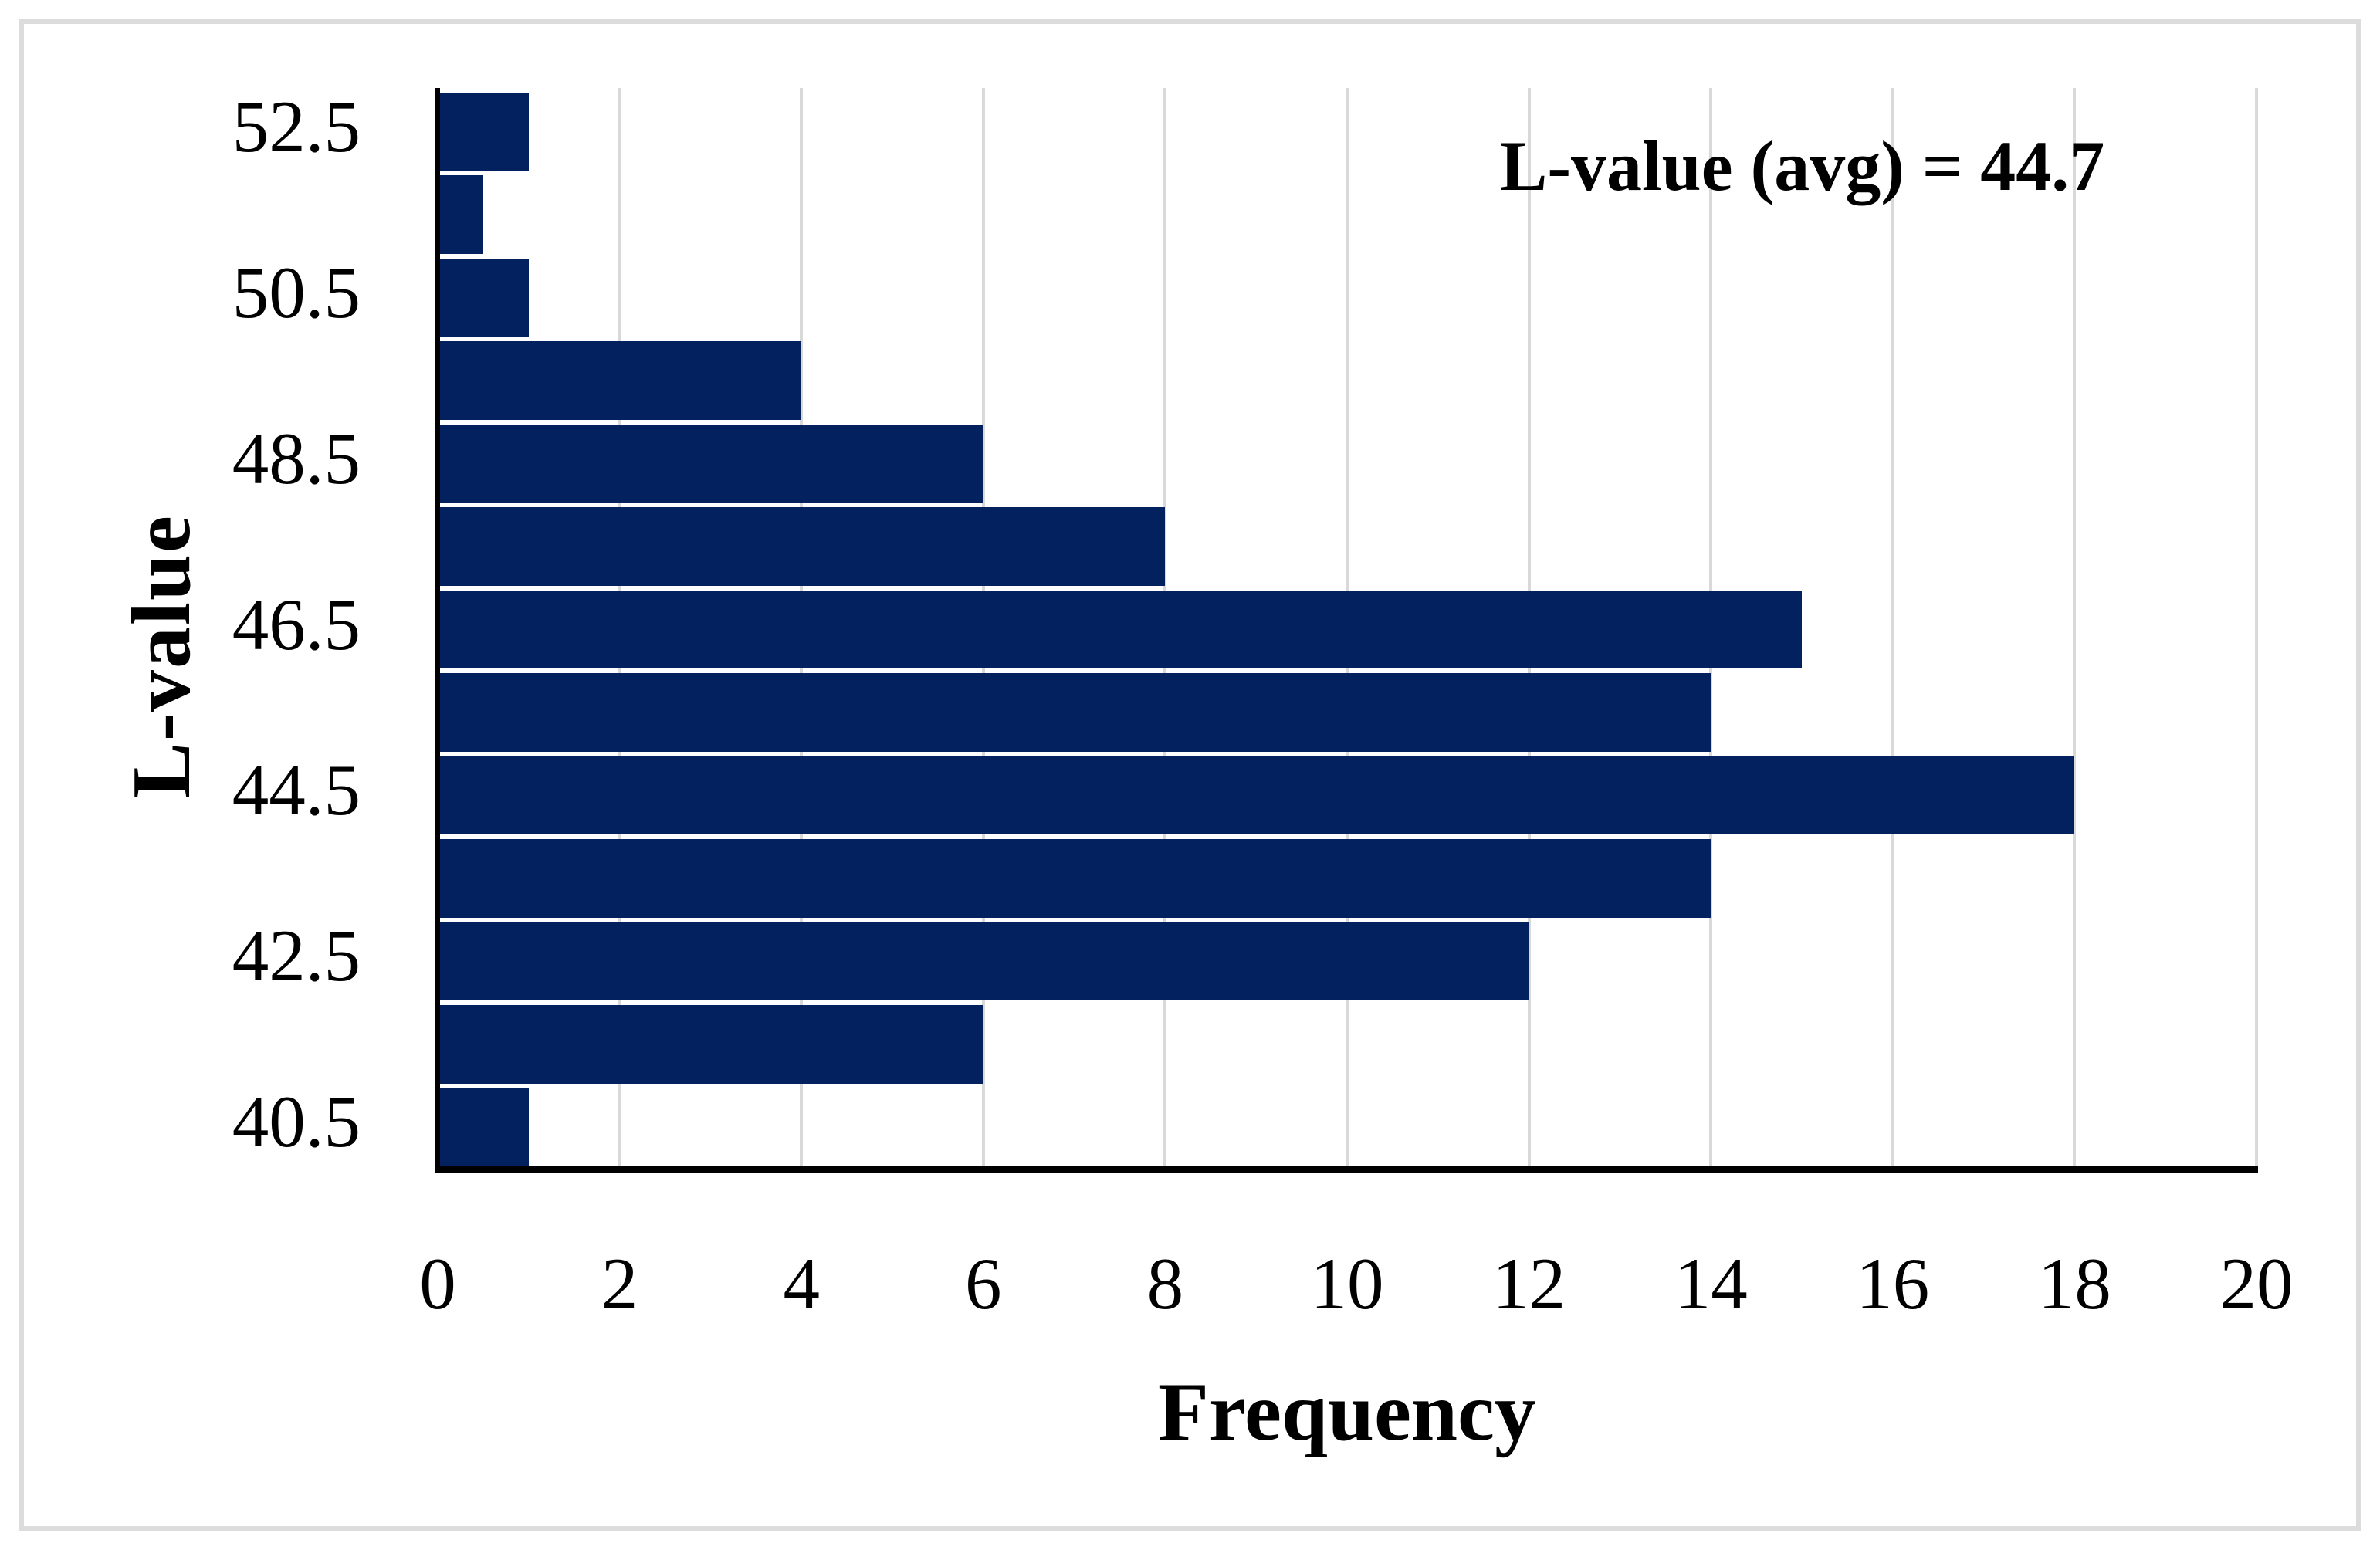 The height and width of the screenshot is (1550, 2380). What do you see at coordinates (296, 624) in the screenshot?
I see `y-tick-label-46.5: 46.5` at bounding box center [296, 624].